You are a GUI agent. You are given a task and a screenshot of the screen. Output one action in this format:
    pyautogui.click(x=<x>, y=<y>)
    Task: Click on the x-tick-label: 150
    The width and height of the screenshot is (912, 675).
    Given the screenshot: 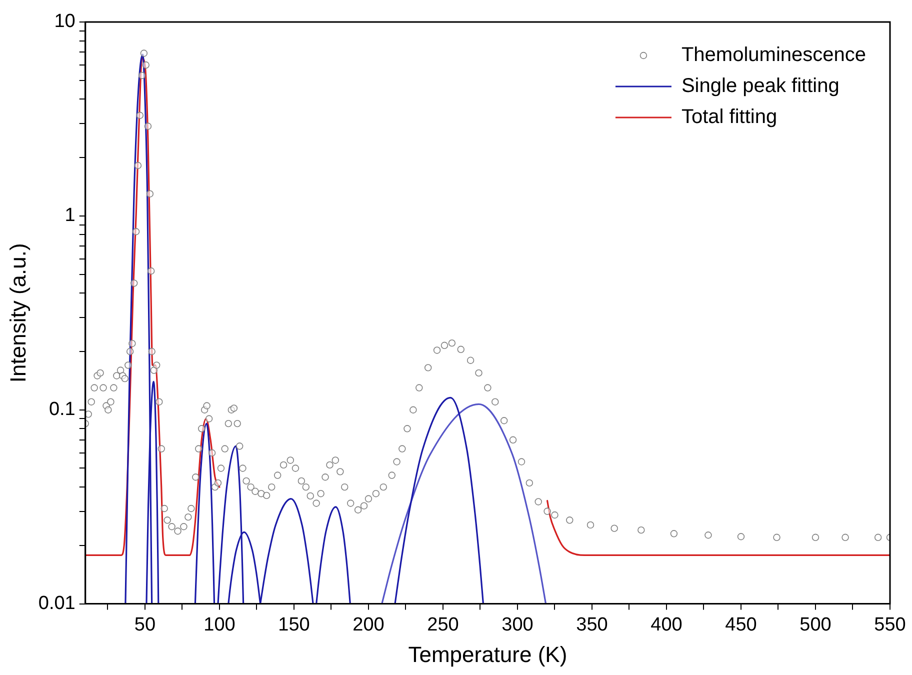 What is the action you would take?
    pyautogui.click(x=294, y=625)
    